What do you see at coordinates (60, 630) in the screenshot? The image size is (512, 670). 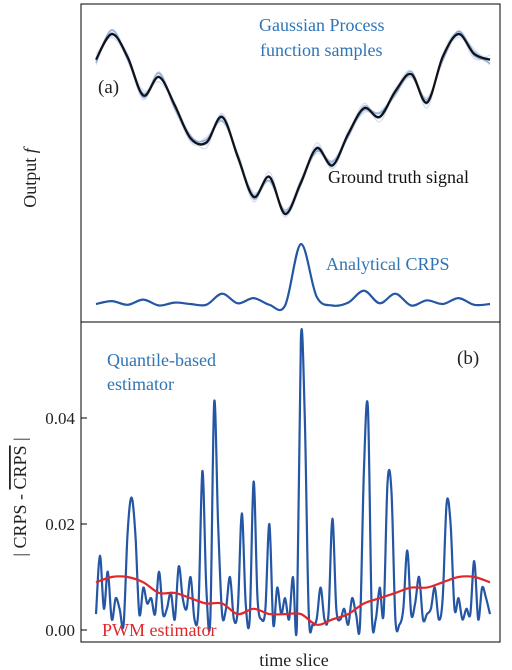 I see `y-tick-label: 0.00` at bounding box center [60, 630].